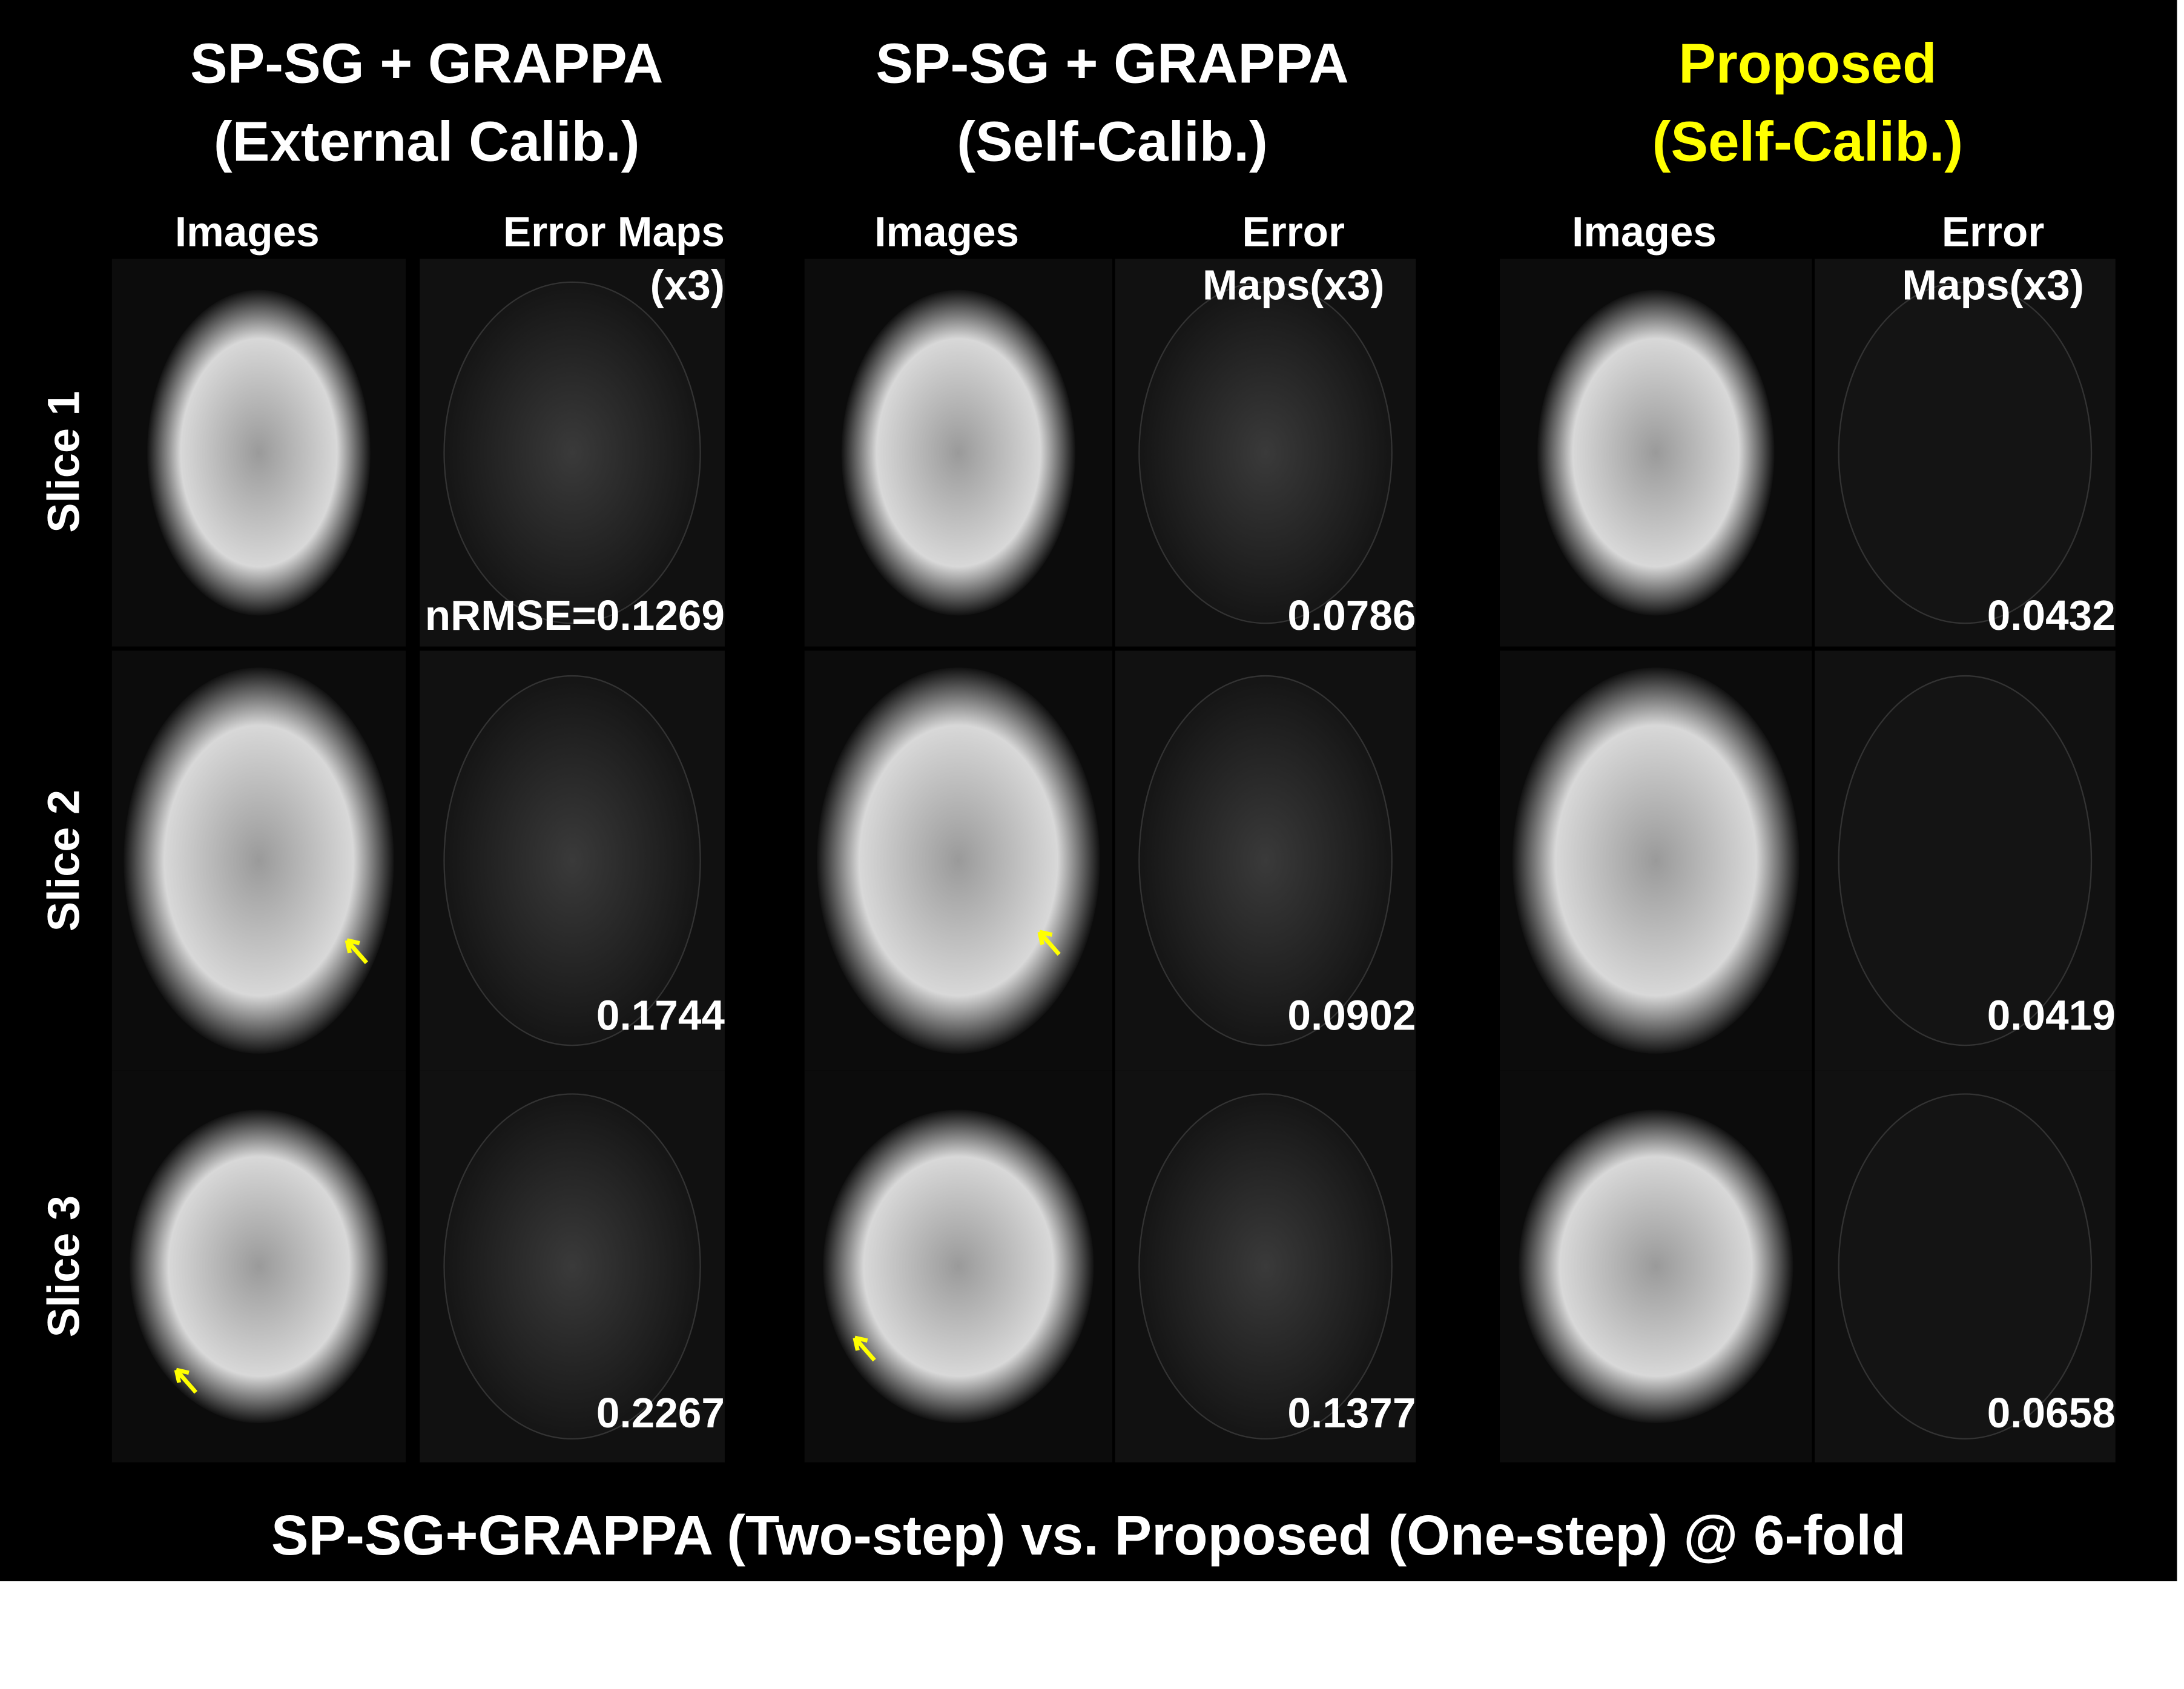 Image resolution: width=2184 pixels, height=1689 pixels. I want to click on nrmse-label: 0.0658, so click(2051, 1414).